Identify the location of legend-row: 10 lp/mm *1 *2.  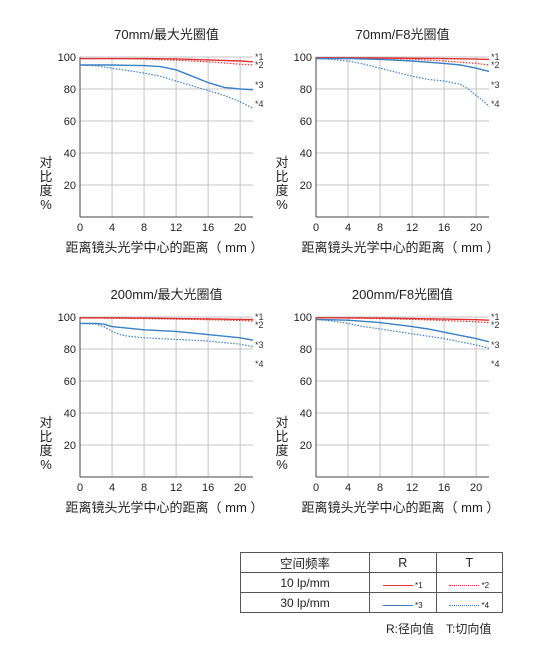
(371, 582).